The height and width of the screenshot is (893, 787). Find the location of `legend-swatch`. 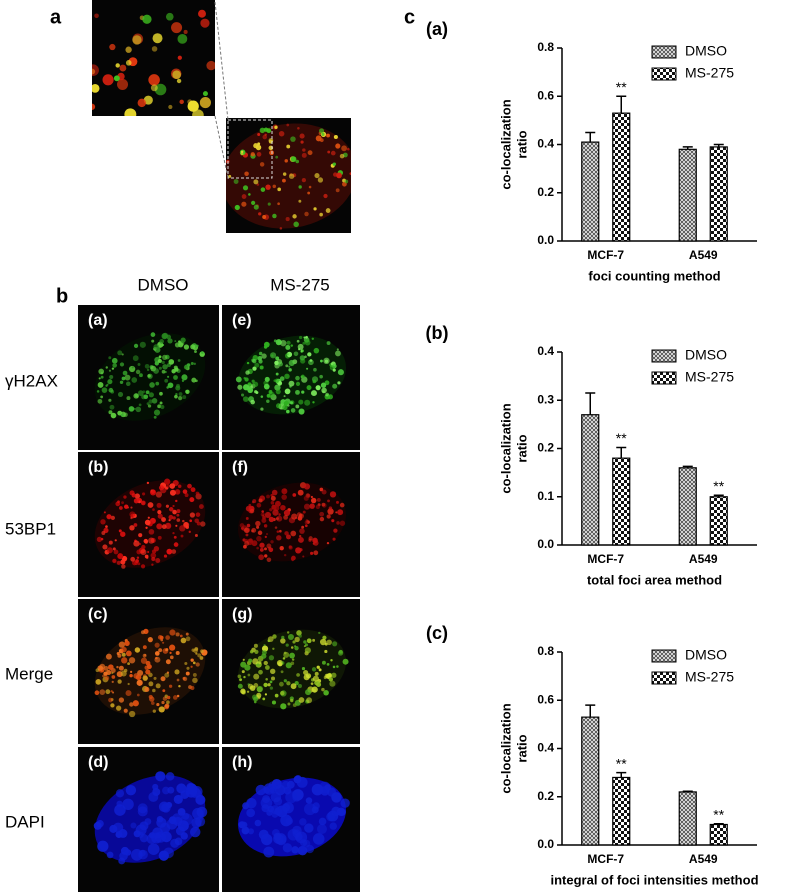

legend-swatch is located at coordinates (664, 356).